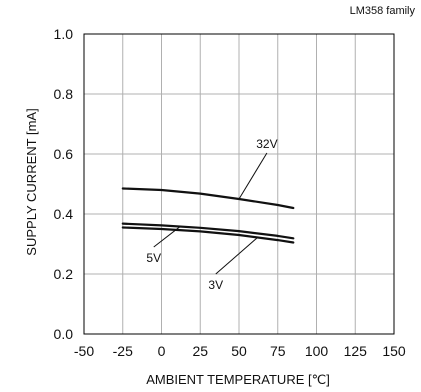 The width and height of the screenshot is (421, 392). I want to click on x-tick-label: 150, so click(394, 351).